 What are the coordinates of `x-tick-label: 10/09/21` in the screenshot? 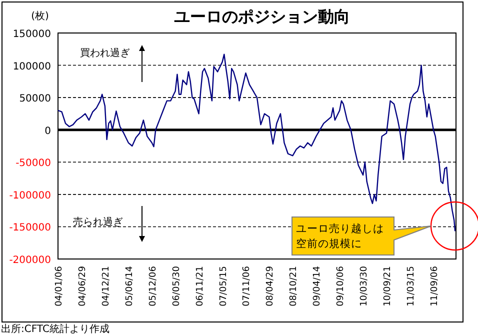 It's located at (388, 286).